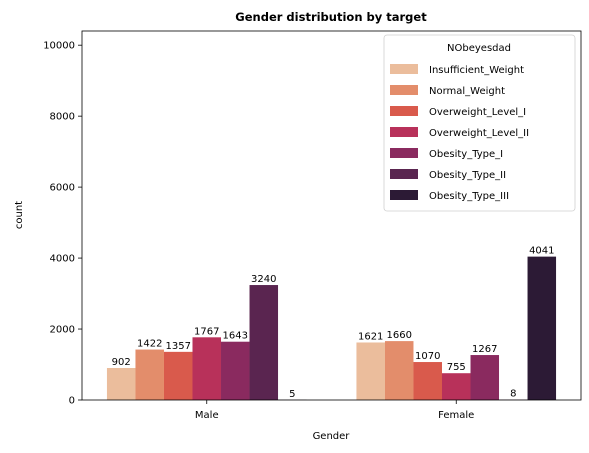  What do you see at coordinates (484, 349) in the screenshot?
I see `bar-value-label: 1267` at bounding box center [484, 349].